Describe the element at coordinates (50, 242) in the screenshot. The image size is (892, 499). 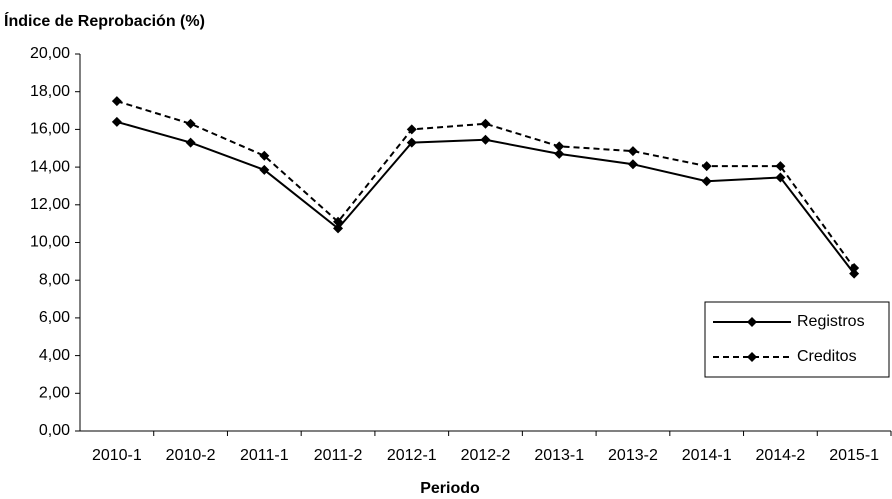
I see `y-tick-label: 10,00` at that location.